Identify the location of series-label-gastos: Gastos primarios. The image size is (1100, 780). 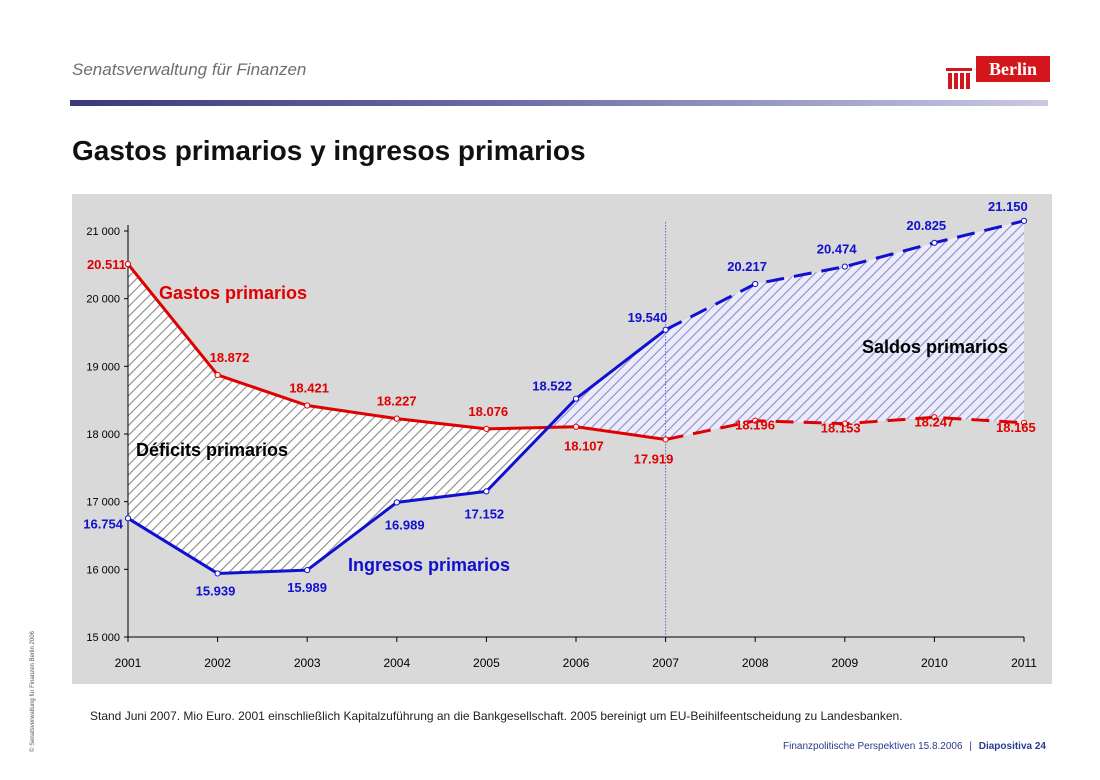
(233, 293).